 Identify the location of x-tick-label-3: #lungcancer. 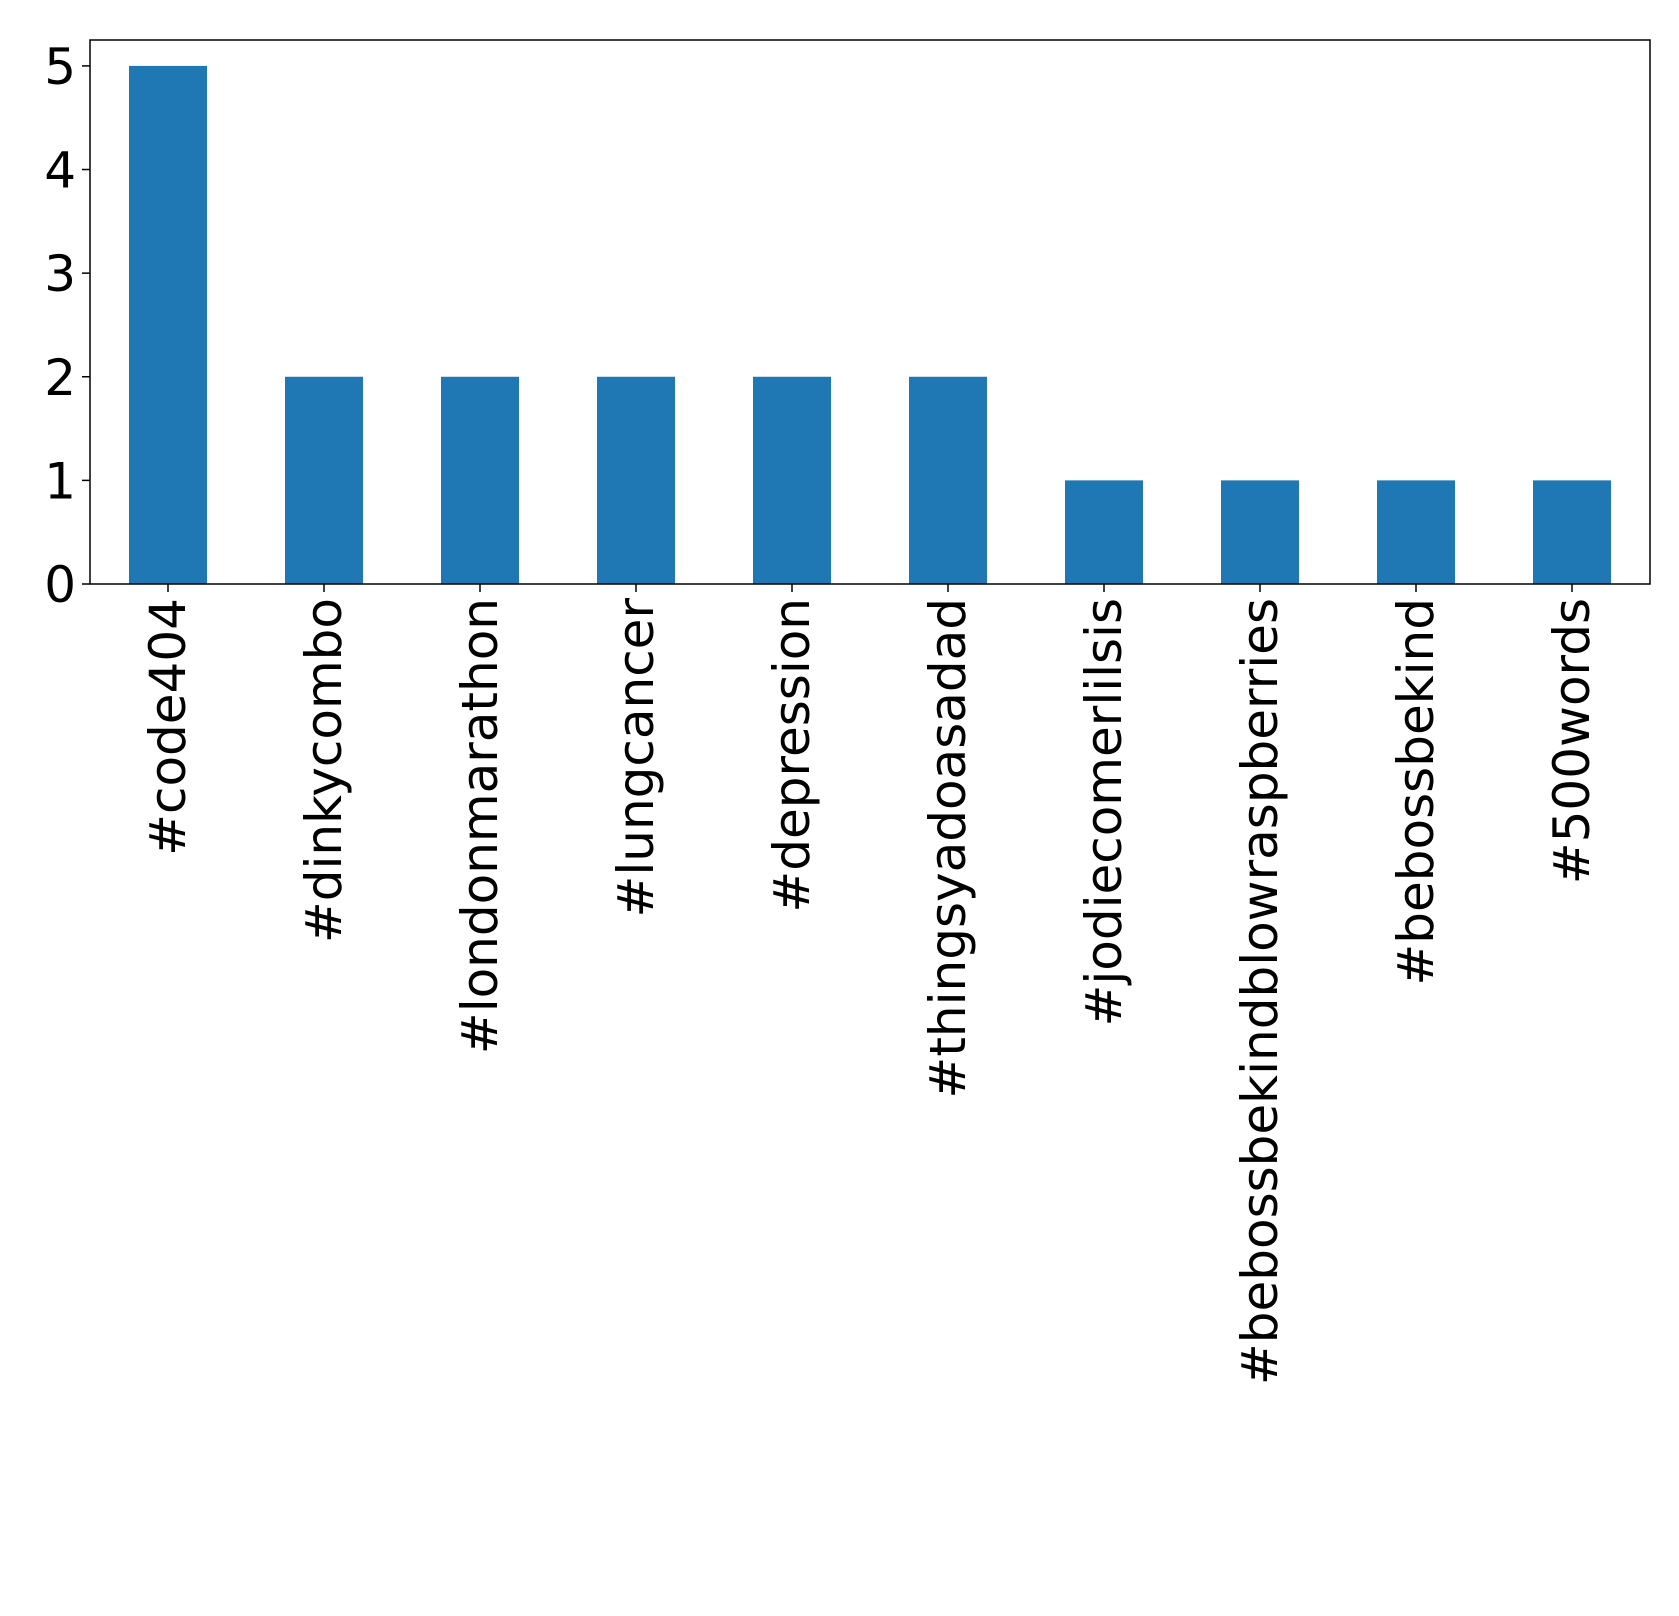
(636, 758).